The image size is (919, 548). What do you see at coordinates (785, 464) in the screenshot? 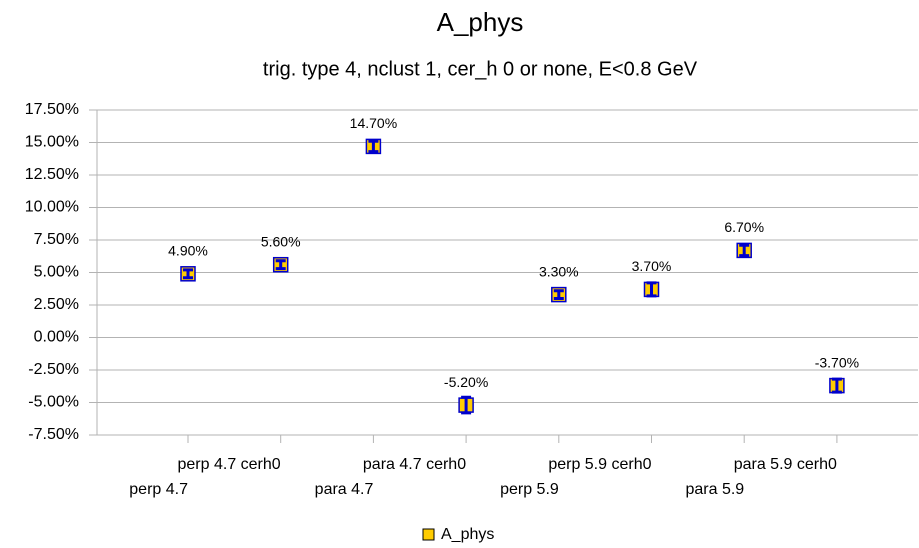
I see `x-tick-label: para 5.9 cerh0` at bounding box center [785, 464].